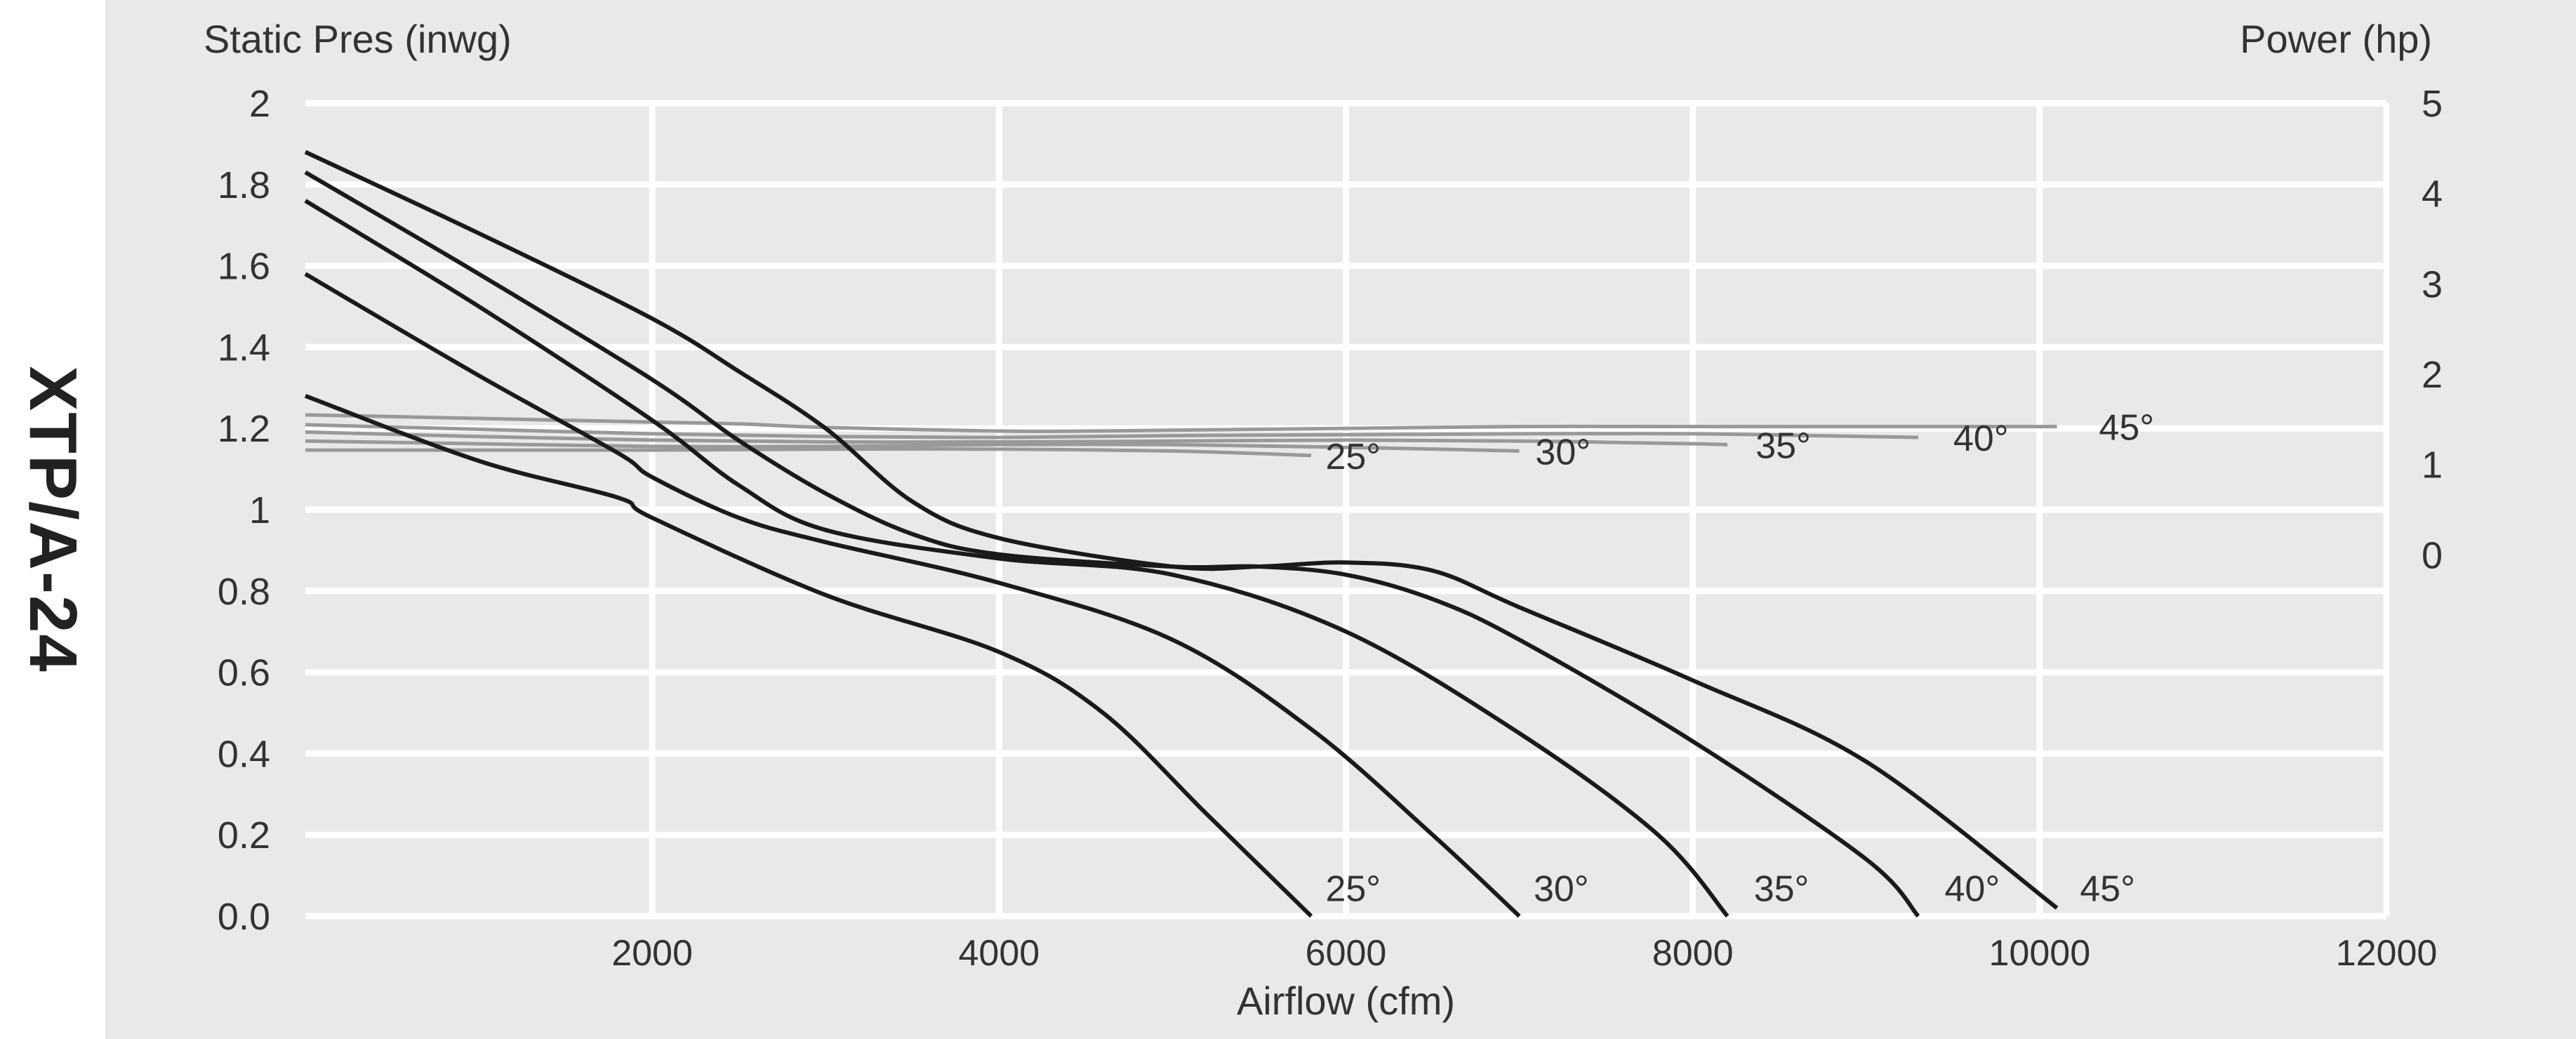 Image resolution: width=2576 pixels, height=1039 pixels. What do you see at coordinates (2433, 104) in the screenshot?
I see `y2-tick-label: 5` at bounding box center [2433, 104].